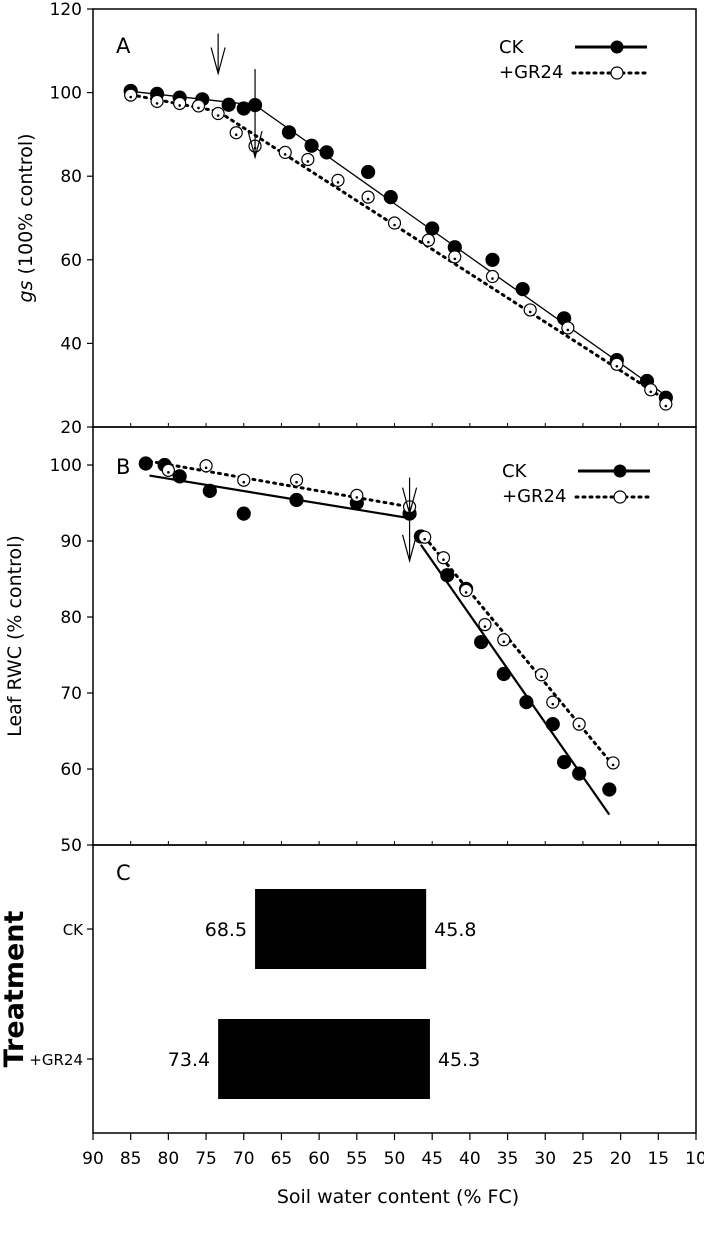 The height and width of the screenshot is (1239, 704). What do you see at coordinates (71, 344) in the screenshot?
I see `y-tick-label: 40` at bounding box center [71, 344].